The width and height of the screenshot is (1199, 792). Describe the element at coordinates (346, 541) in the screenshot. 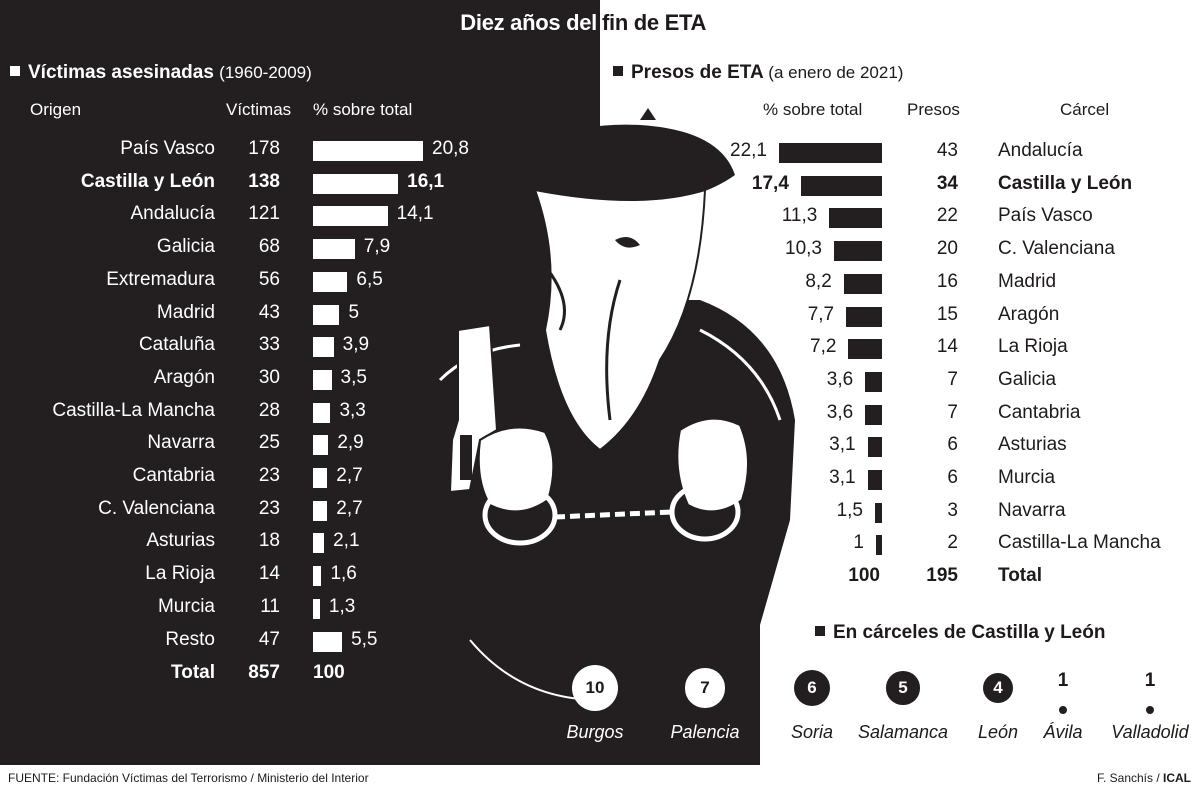

I see `victims-pct-label: 2,1` at that location.